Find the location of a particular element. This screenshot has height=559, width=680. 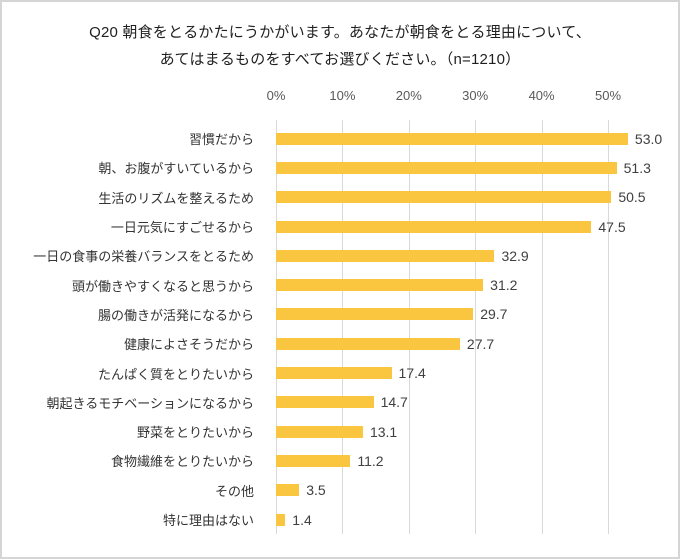

bar-row: 一日元気にすごせるから 47.5 is located at coordinates (340, 226).